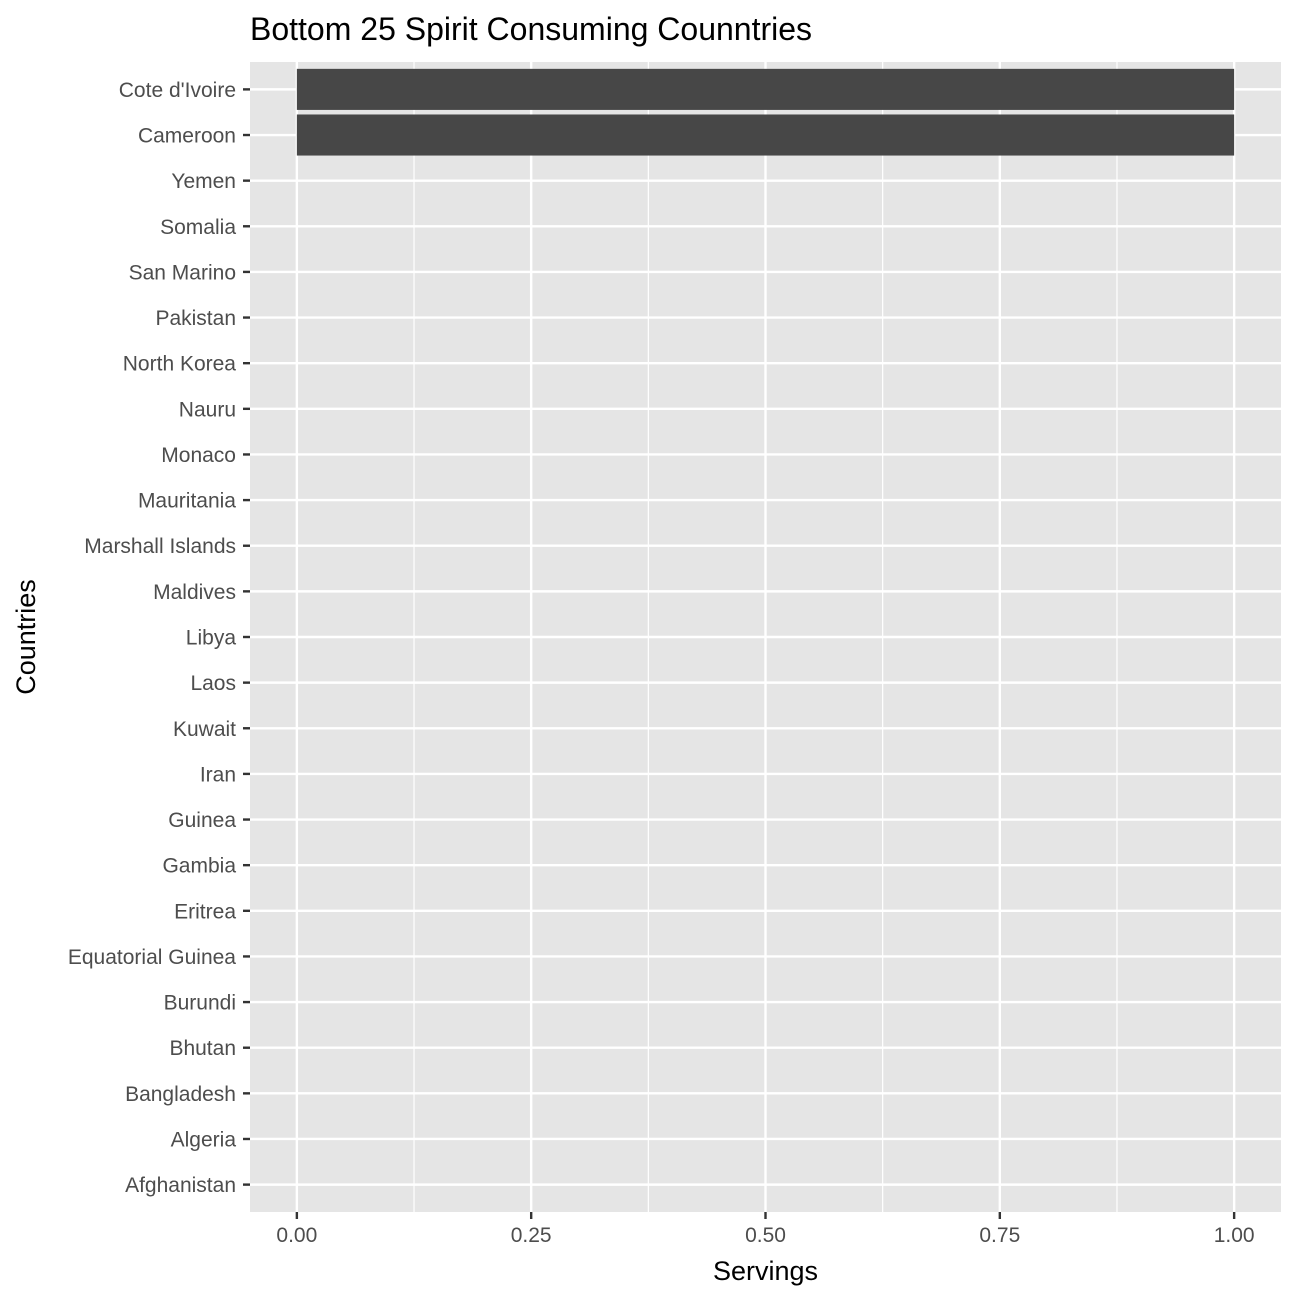  Describe the element at coordinates (202, 1048) in the screenshot. I see `y-tick-label: Bhutan` at that location.